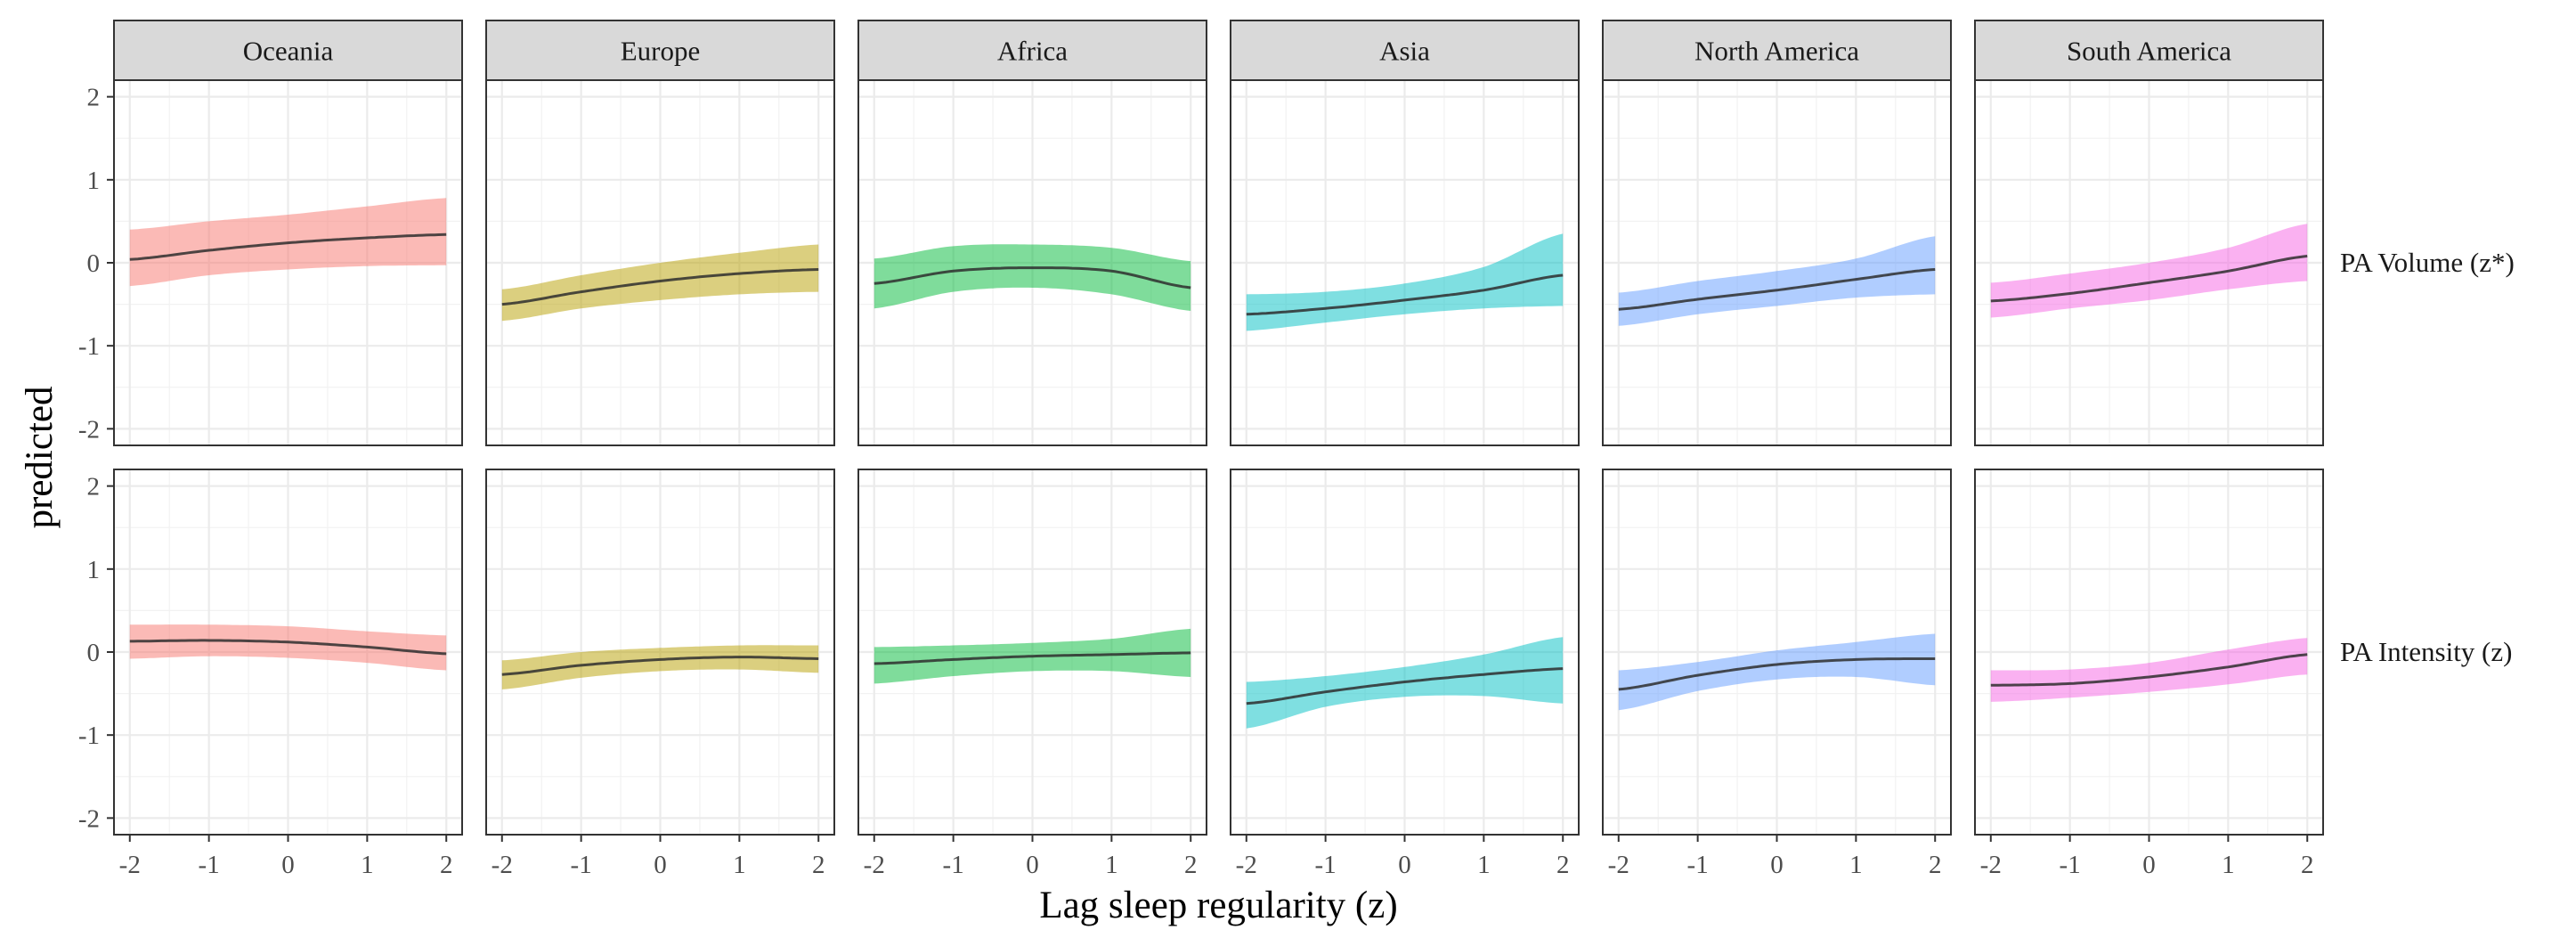 The image size is (2576, 946). I want to click on strip-north-america: North America, so click(1777, 50).